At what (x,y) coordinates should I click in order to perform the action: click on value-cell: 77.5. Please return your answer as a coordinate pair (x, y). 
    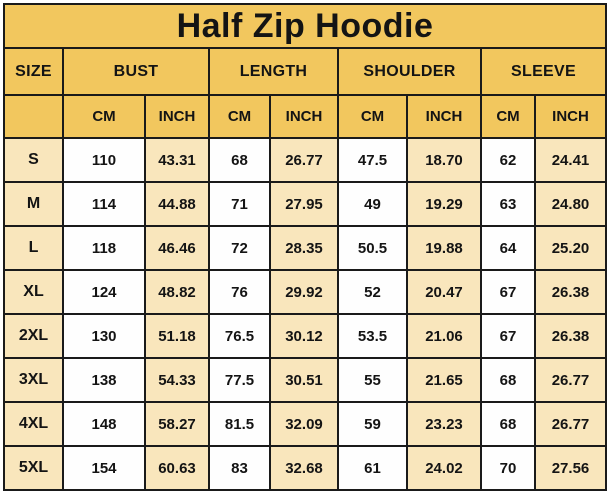
    Looking at the image, I should click on (239, 380).